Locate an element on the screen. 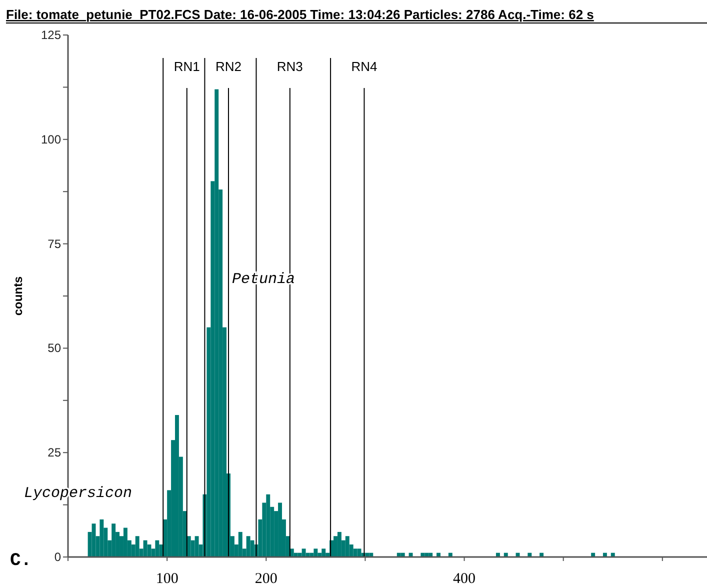 Image resolution: width=707 pixels, height=587 pixels. y-axis-title: counts is located at coordinates (18, 296).